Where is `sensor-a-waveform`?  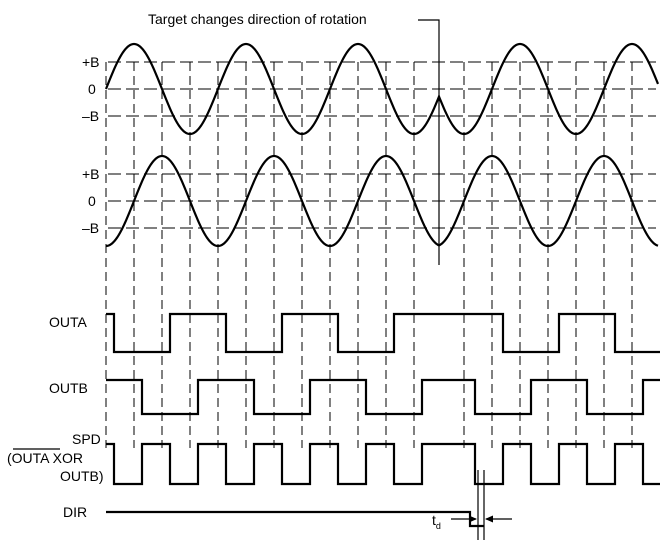 sensor-a-waveform is located at coordinates (382, 89).